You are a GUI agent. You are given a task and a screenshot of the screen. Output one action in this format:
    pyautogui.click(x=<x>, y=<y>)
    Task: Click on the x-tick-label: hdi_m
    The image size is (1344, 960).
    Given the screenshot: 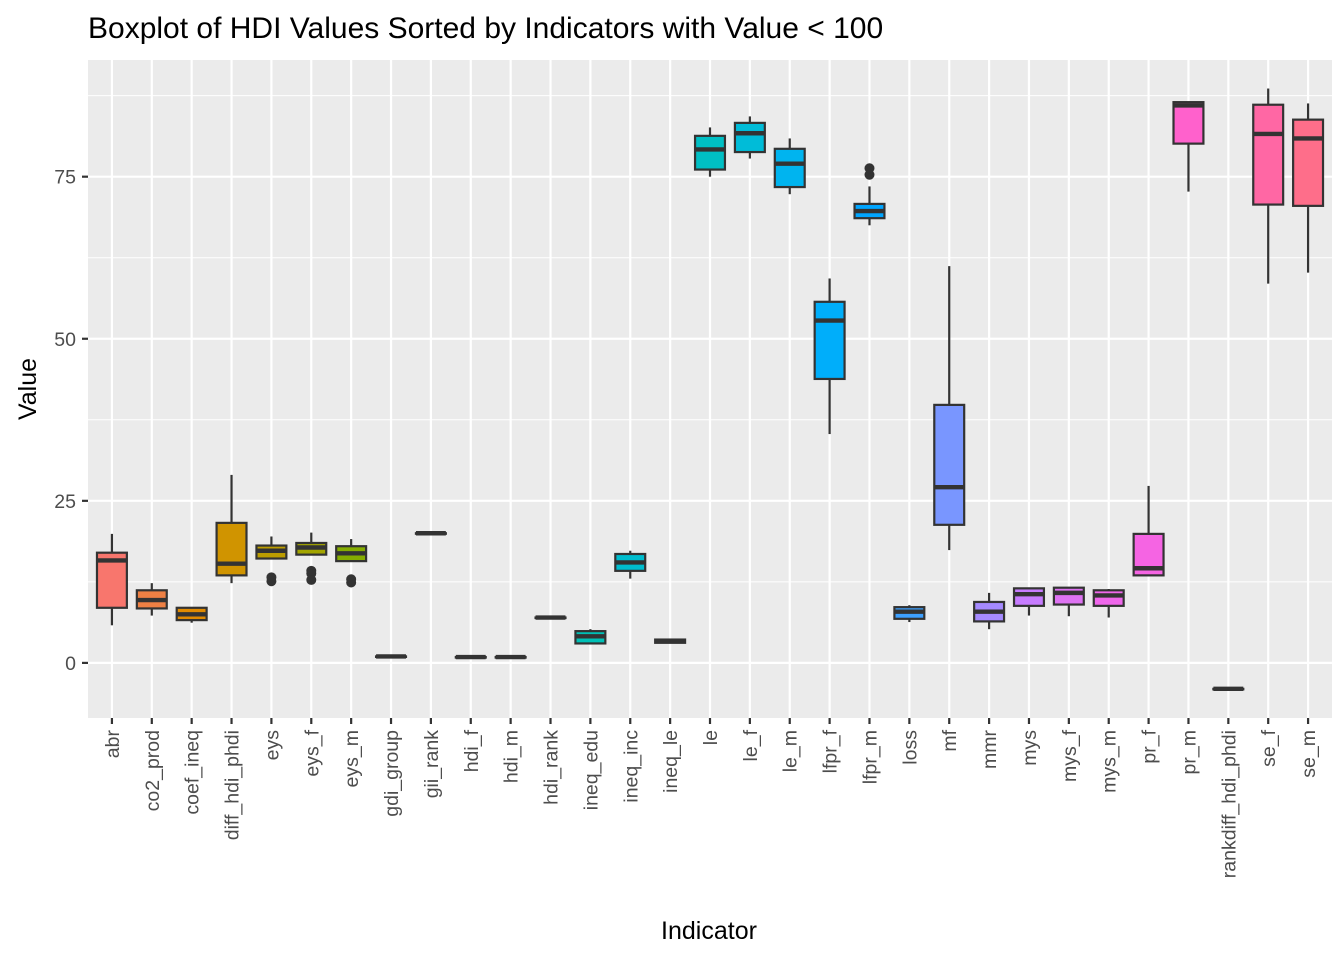 What is the action you would take?
    pyautogui.click(x=512, y=756)
    